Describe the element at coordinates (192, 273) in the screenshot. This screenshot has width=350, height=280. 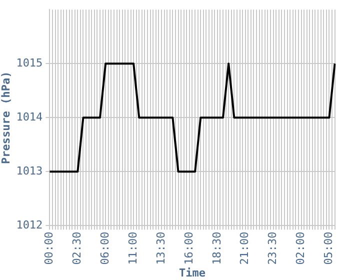
I see `x-axis-title: Time` at that location.